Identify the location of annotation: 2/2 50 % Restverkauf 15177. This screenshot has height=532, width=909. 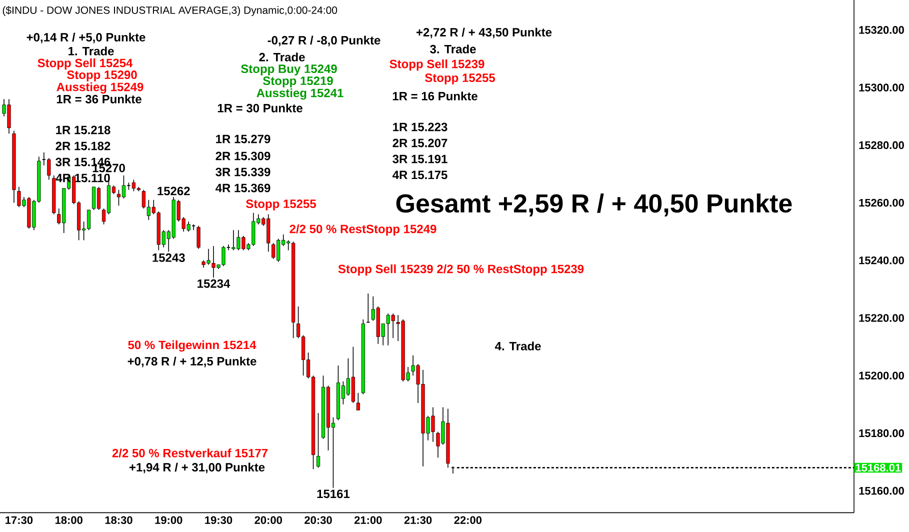
(190, 453).